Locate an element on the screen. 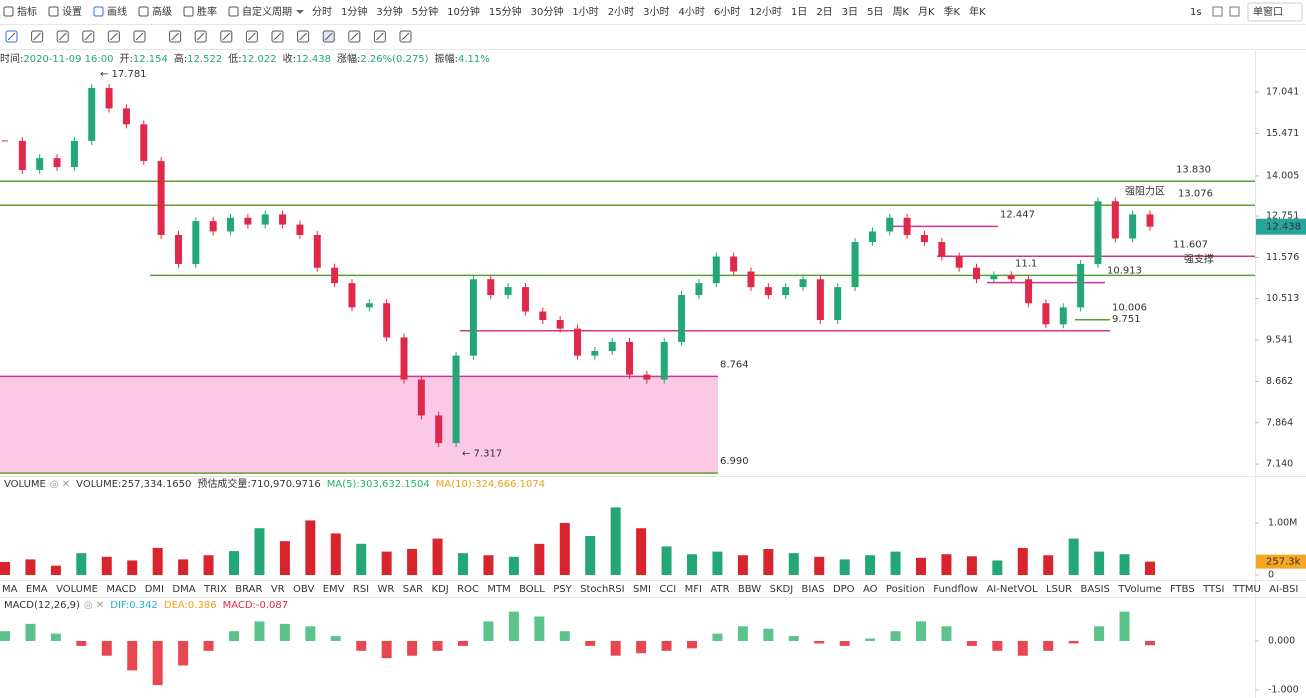 This screenshot has width=1306, height=698. period-button: 1日 is located at coordinates (799, 12).